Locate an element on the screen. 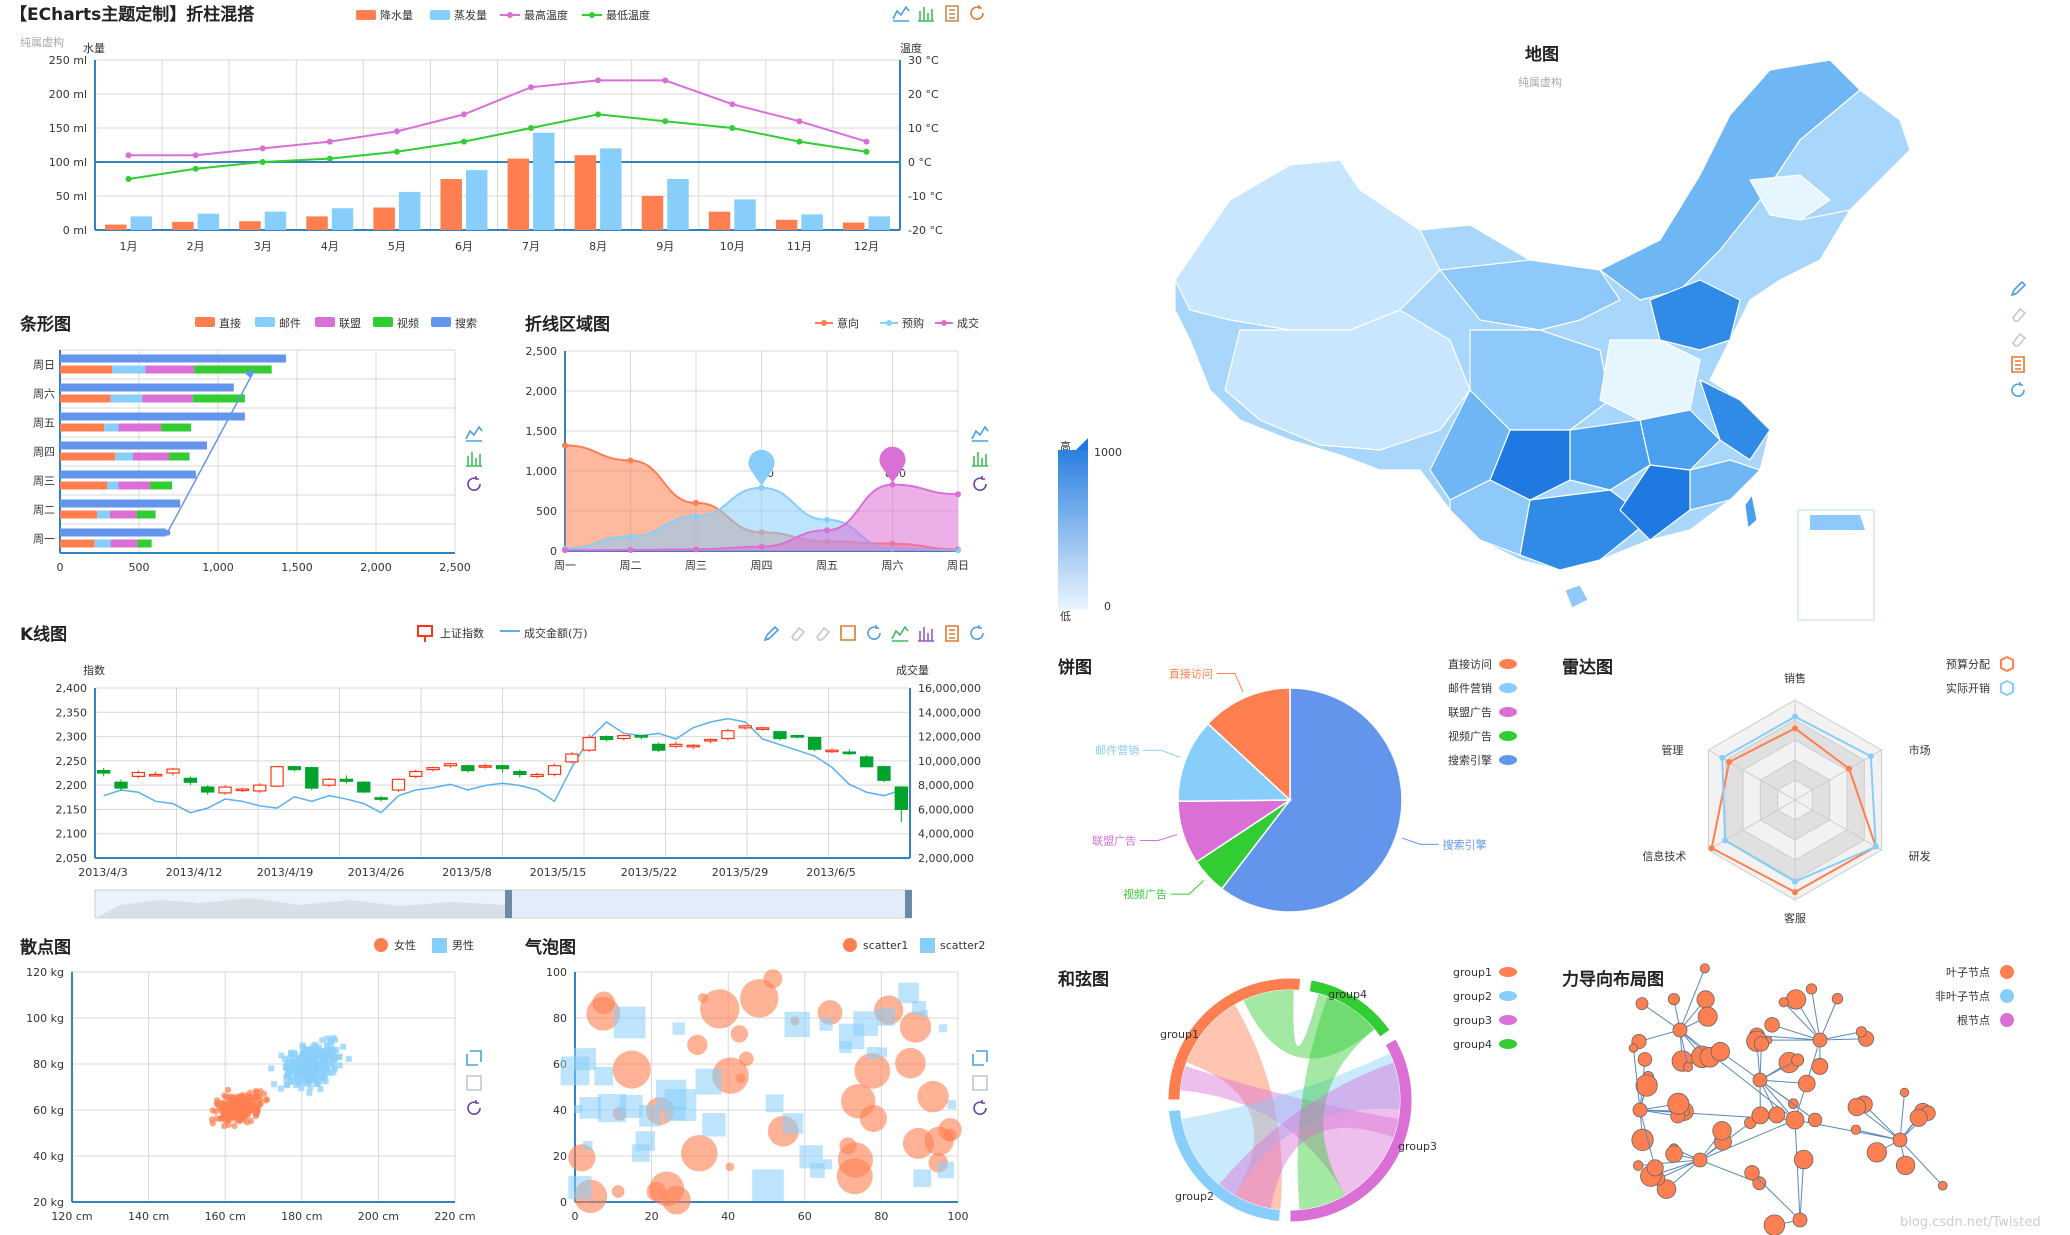  barh-bar-search is located at coordinates (152, 416).